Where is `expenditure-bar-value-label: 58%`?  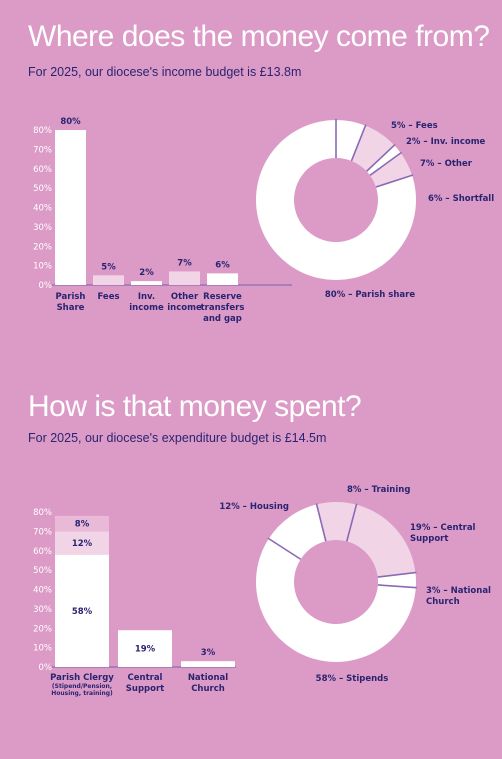
expenditure-bar-value-label: 58% is located at coordinates (82, 612).